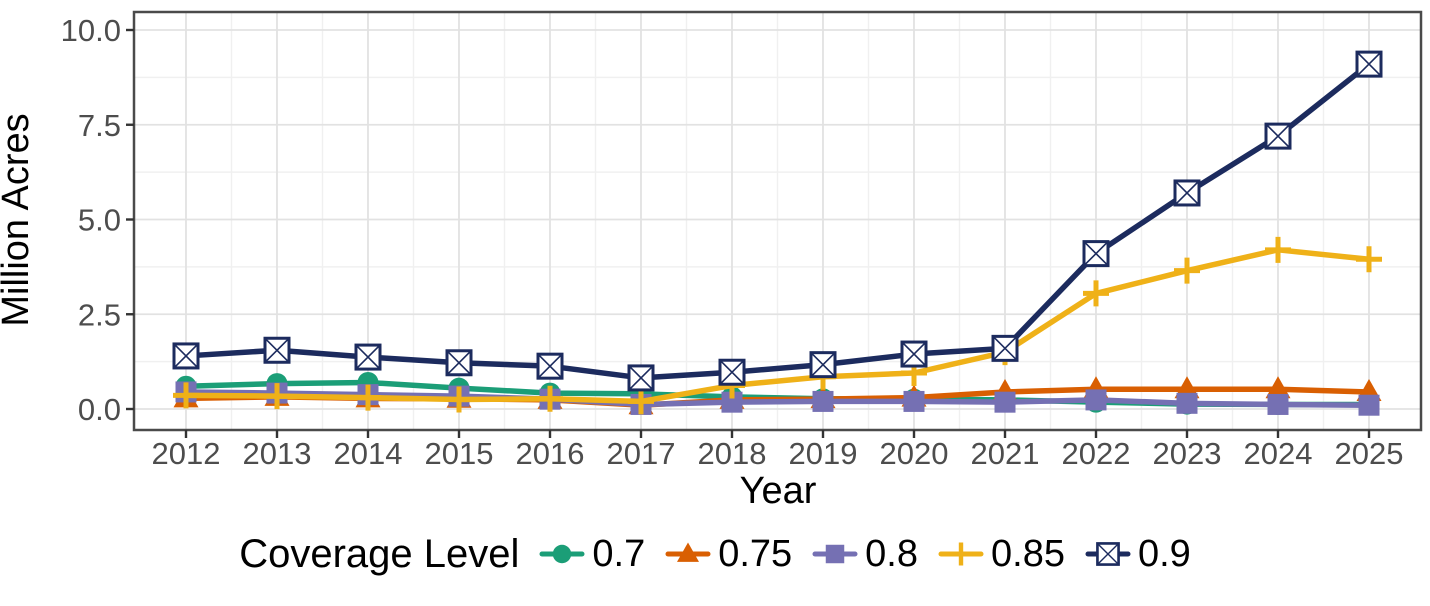 The width and height of the screenshot is (1430, 606). I want to click on x-tick-label-2015: 2015, so click(459, 453).